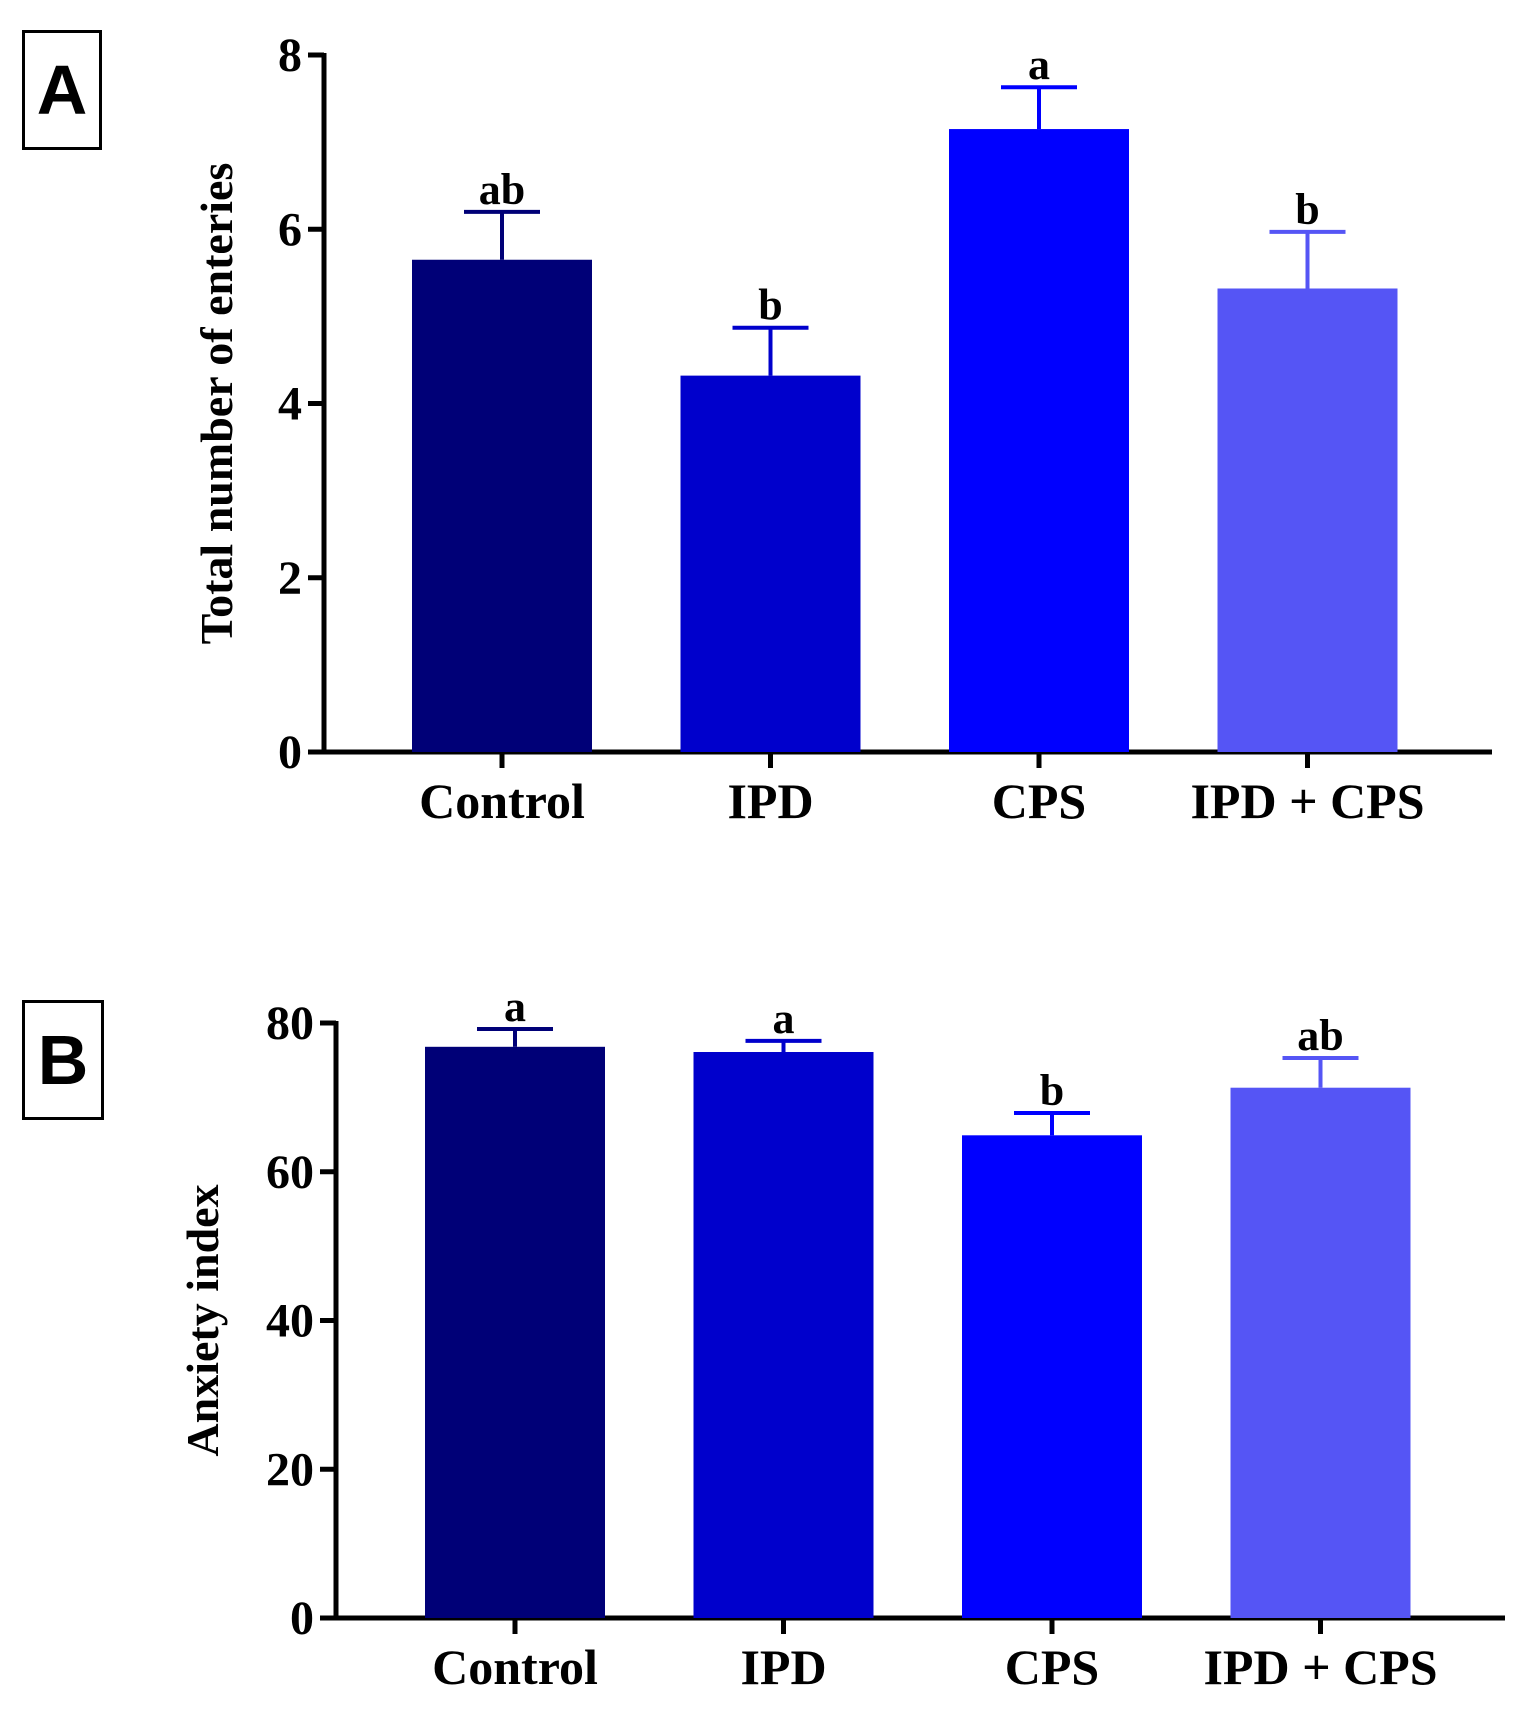  I want to click on y-axis-label-a: Total number of enteries, so click(216, 404).